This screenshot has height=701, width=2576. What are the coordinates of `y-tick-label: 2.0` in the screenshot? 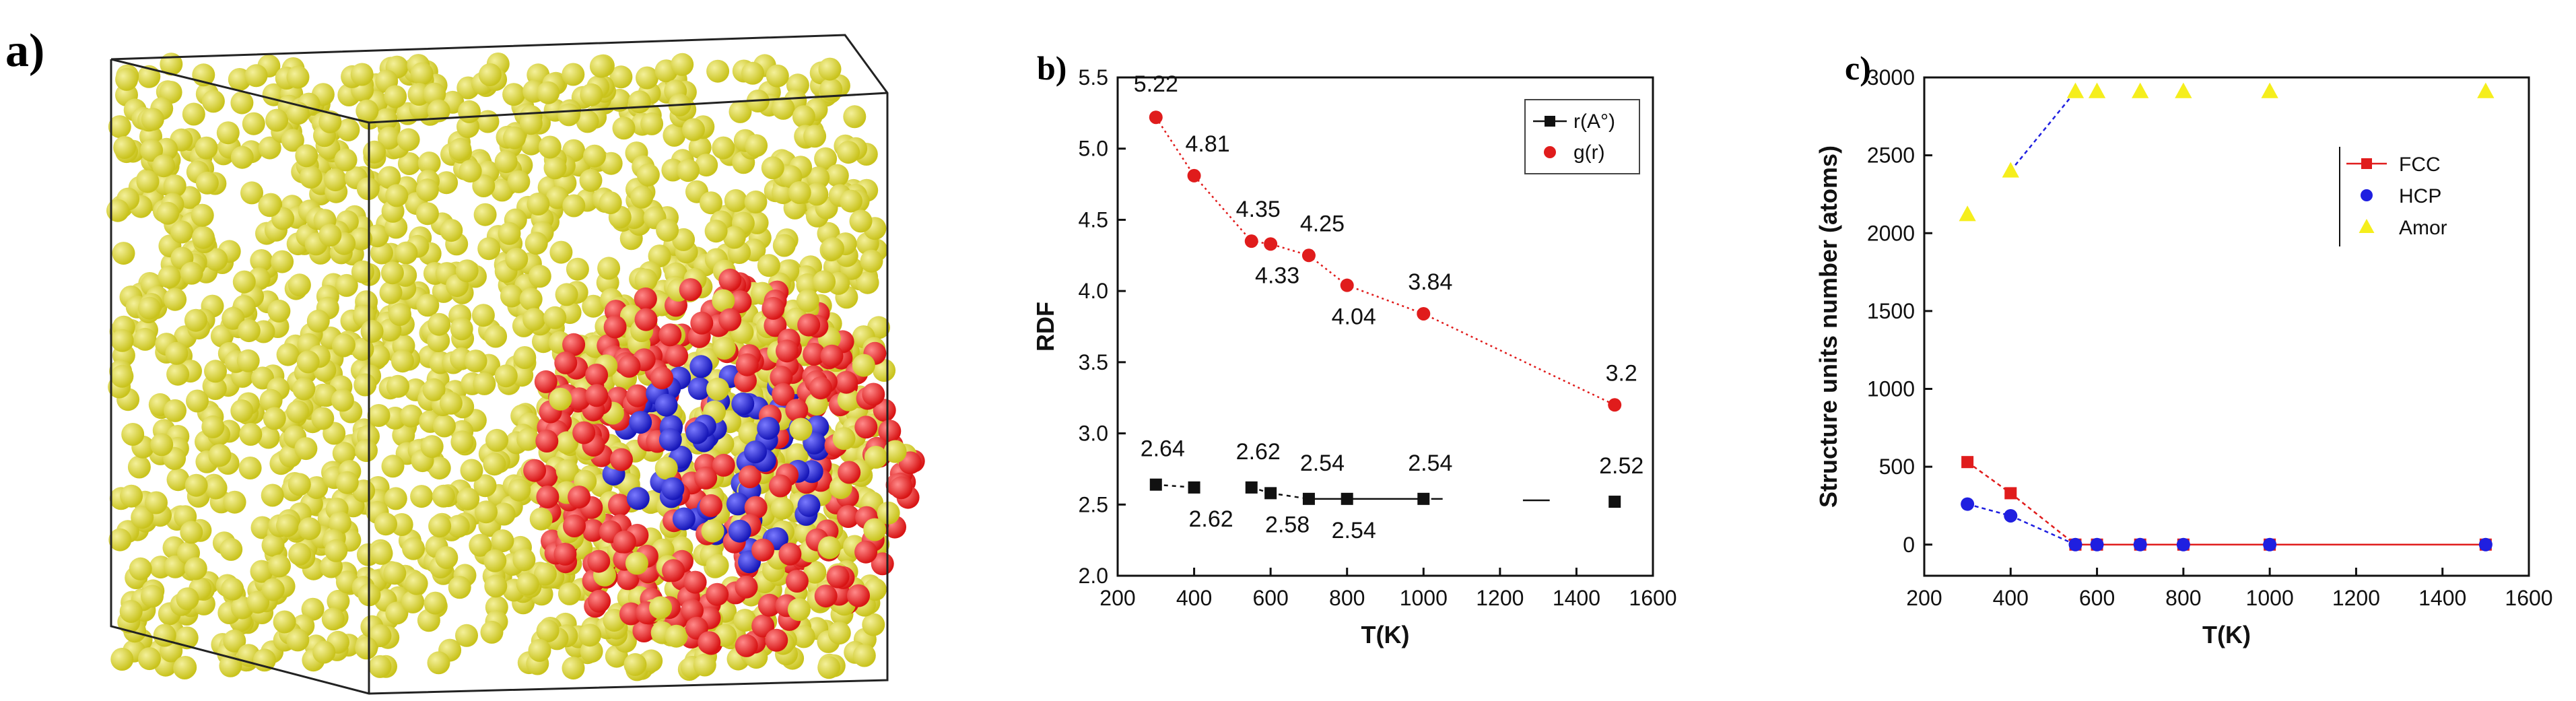 It's located at (1093, 576).